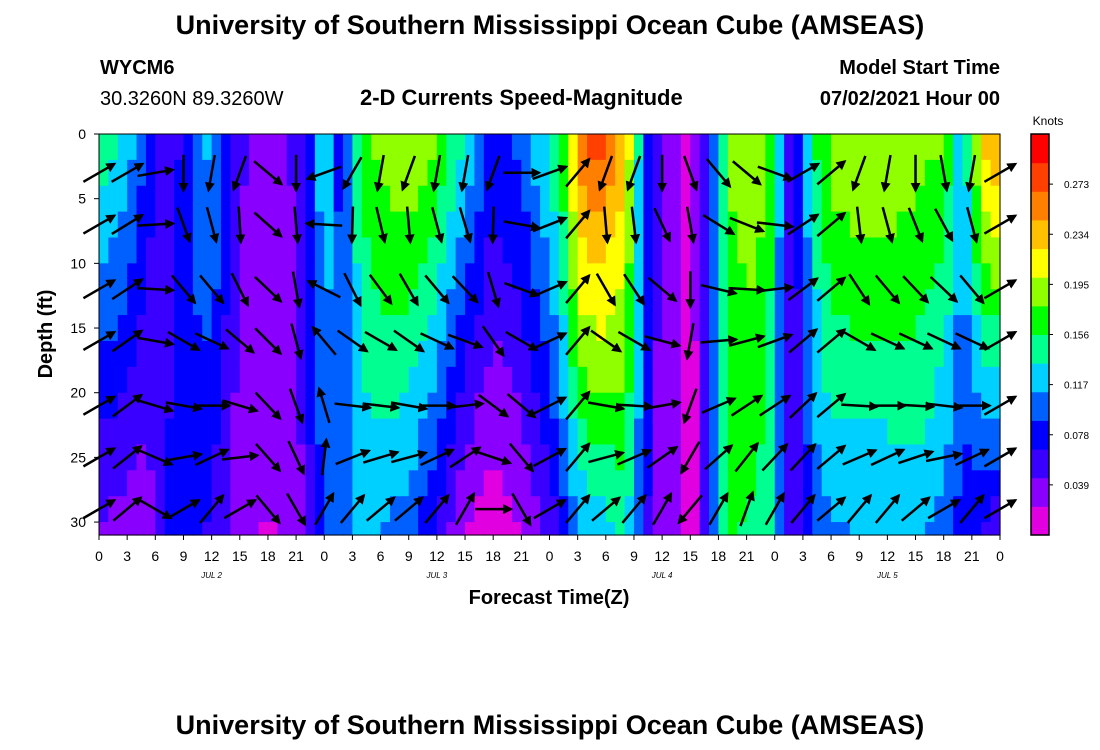 Image resolution: width=1100 pixels, height=750 pixels. What do you see at coordinates (919, 68) in the screenshot?
I see `model-start-label: Model Start Time` at bounding box center [919, 68].